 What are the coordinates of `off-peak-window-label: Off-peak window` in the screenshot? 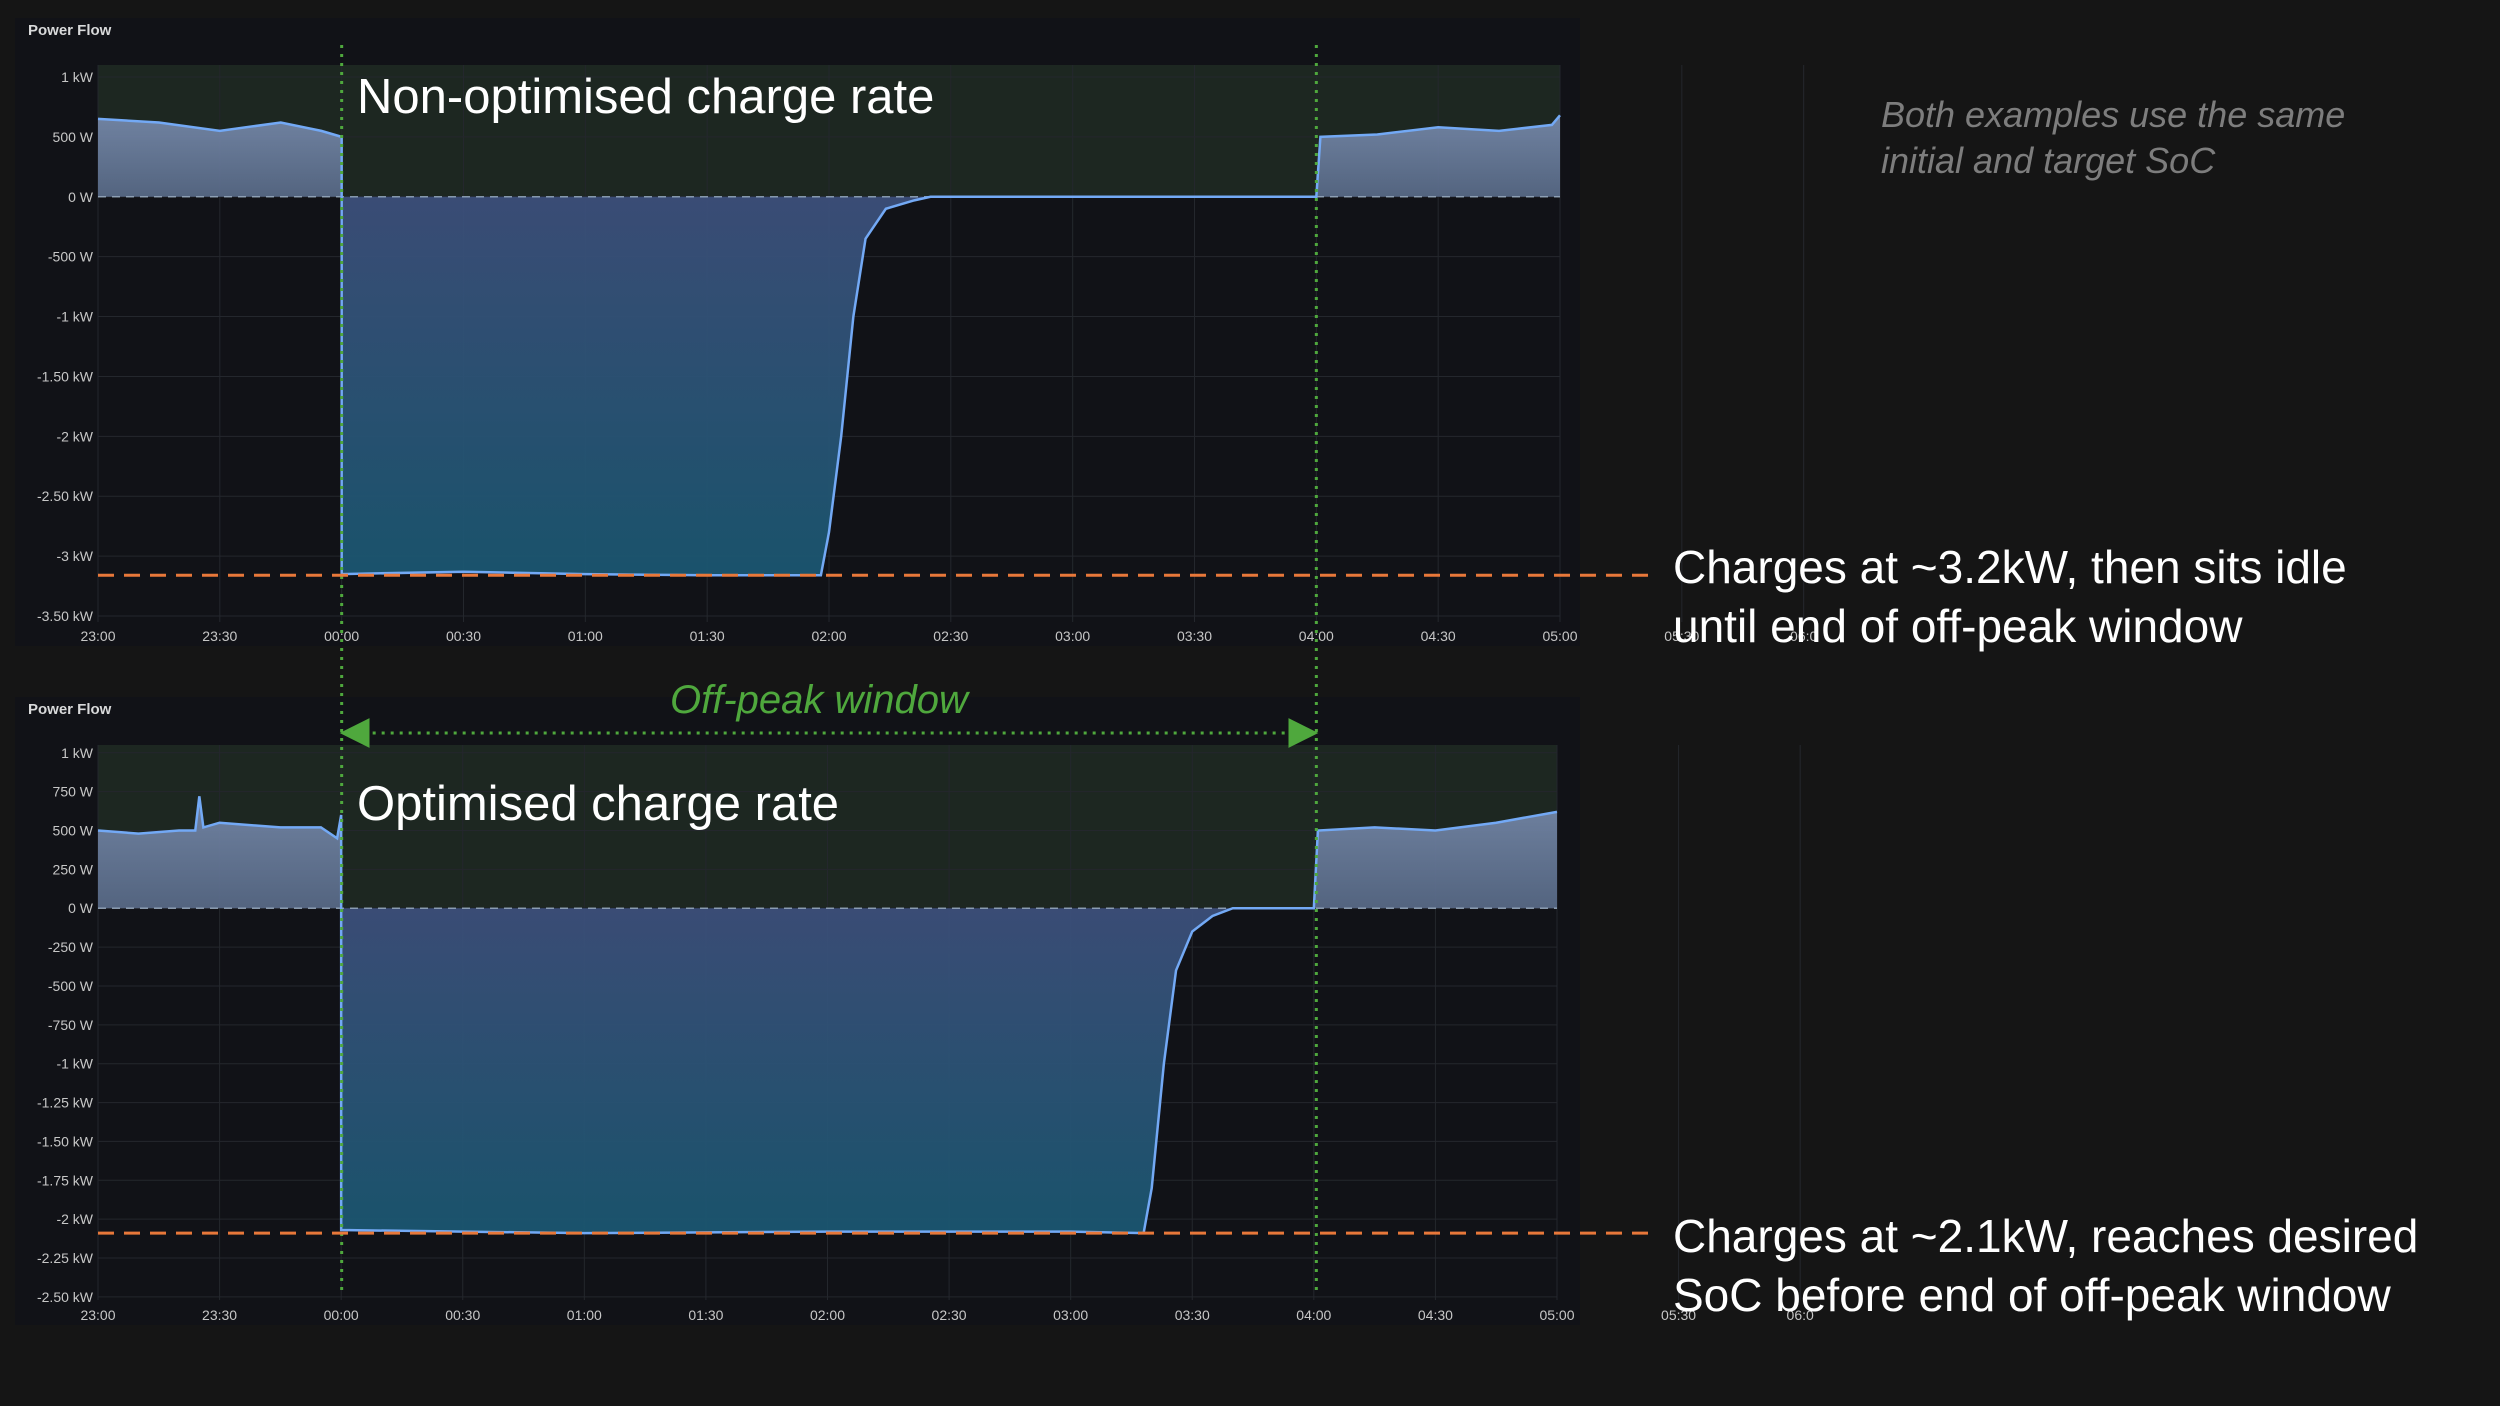 It's located at (820, 700).